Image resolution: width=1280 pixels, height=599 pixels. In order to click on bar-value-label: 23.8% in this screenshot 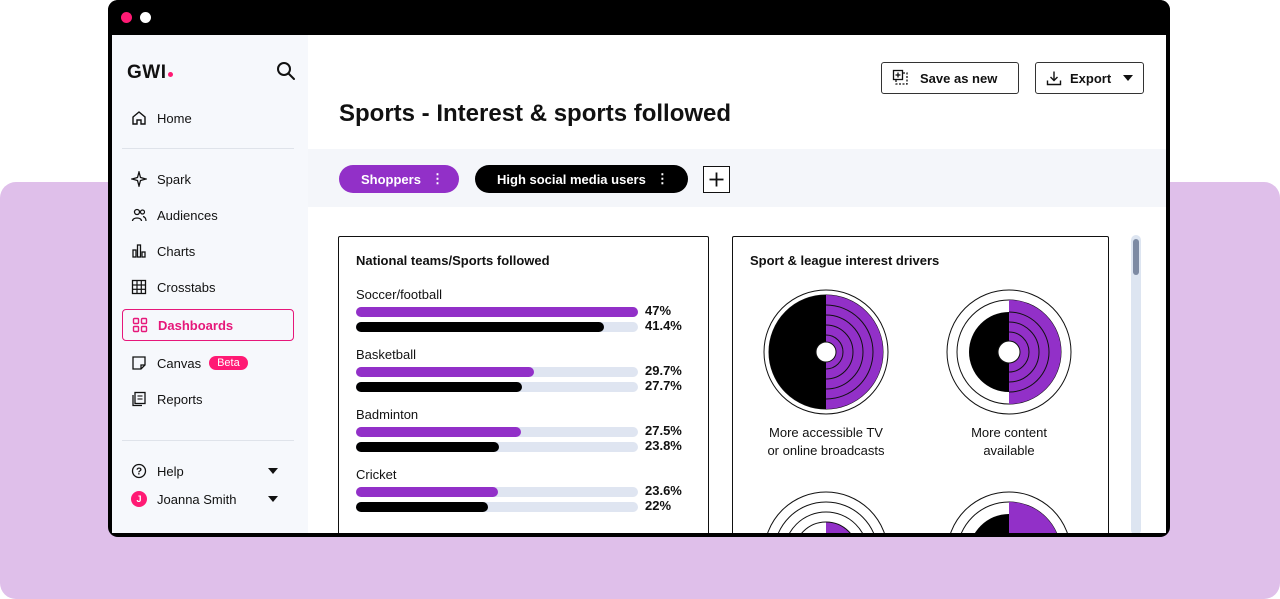, I will do `click(663, 445)`.